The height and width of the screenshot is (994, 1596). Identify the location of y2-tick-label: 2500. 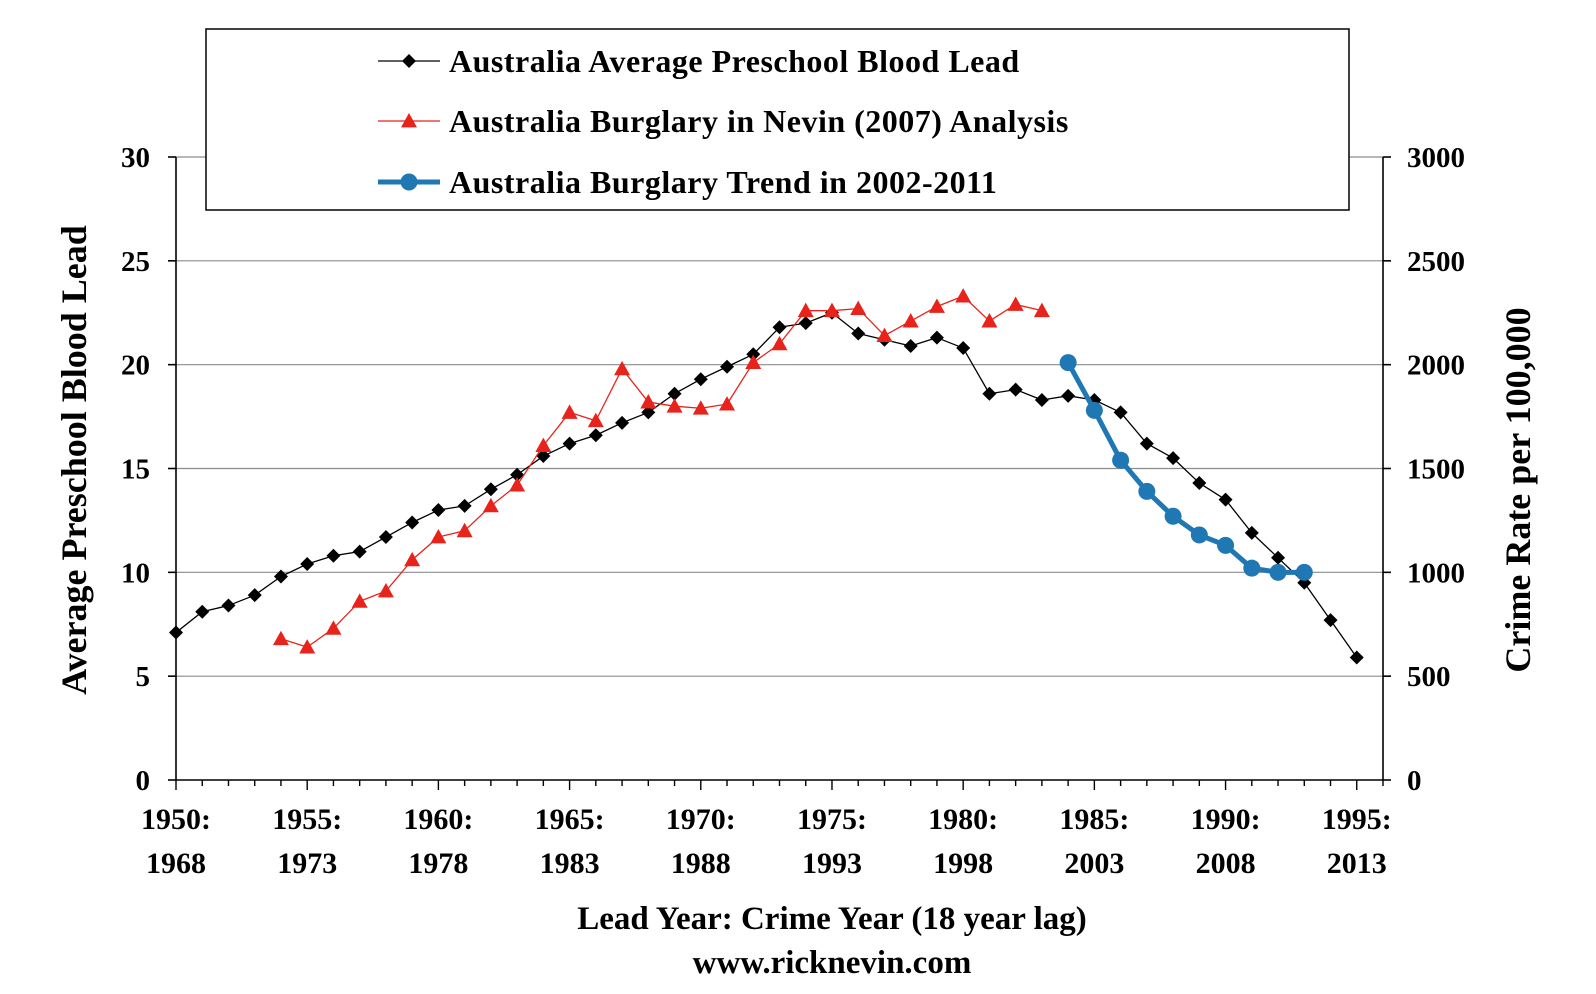
(1436, 262).